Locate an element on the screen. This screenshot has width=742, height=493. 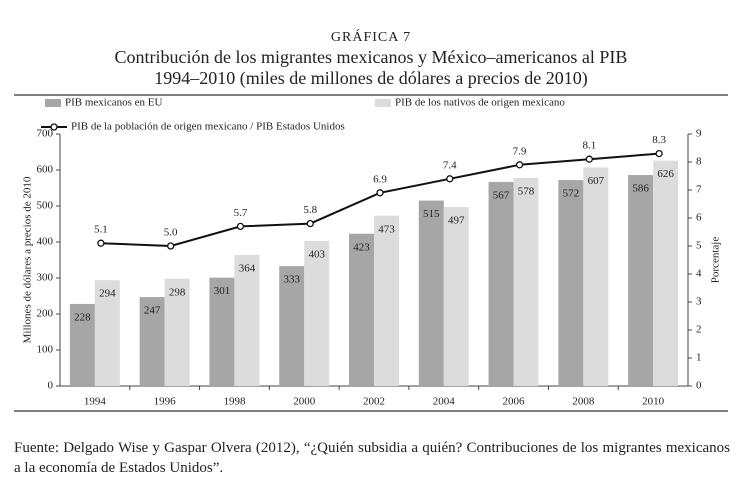
line-value-label: 5.8 is located at coordinates (310, 210).